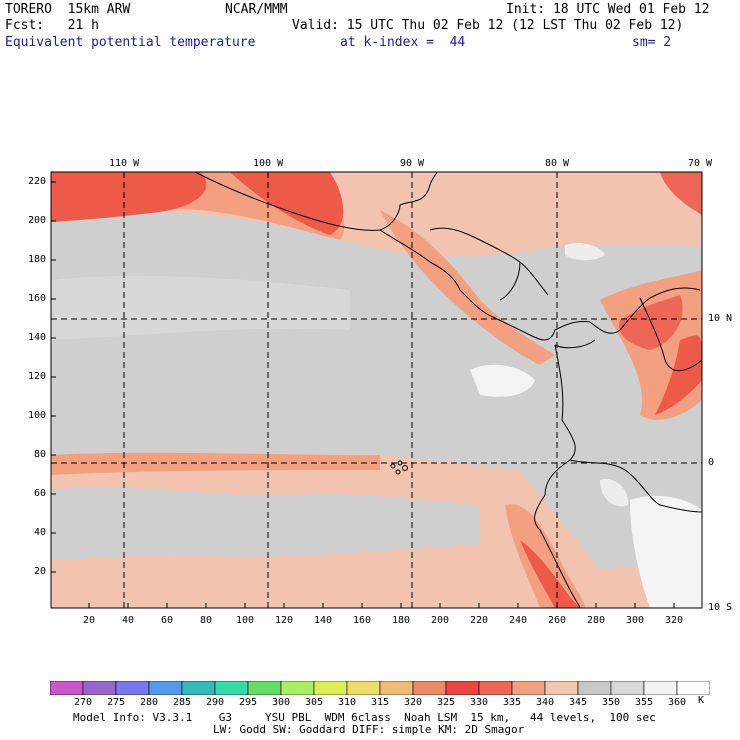 The width and height of the screenshot is (740, 740). What do you see at coordinates (167, 620) in the screenshot?
I see `x-tick-label: 60` at bounding box center [167, 620].